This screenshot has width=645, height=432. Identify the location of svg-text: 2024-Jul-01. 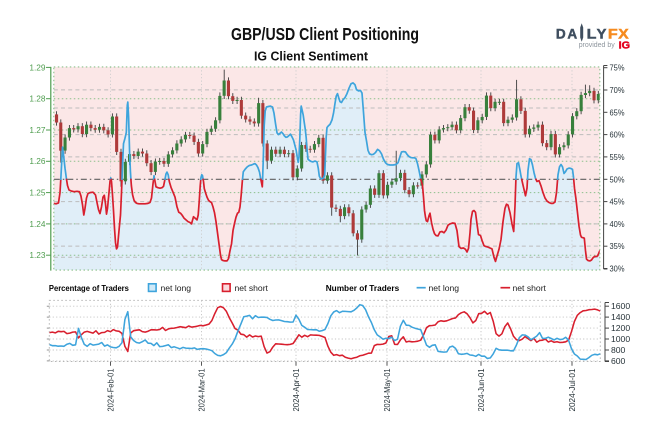
(572, 389).